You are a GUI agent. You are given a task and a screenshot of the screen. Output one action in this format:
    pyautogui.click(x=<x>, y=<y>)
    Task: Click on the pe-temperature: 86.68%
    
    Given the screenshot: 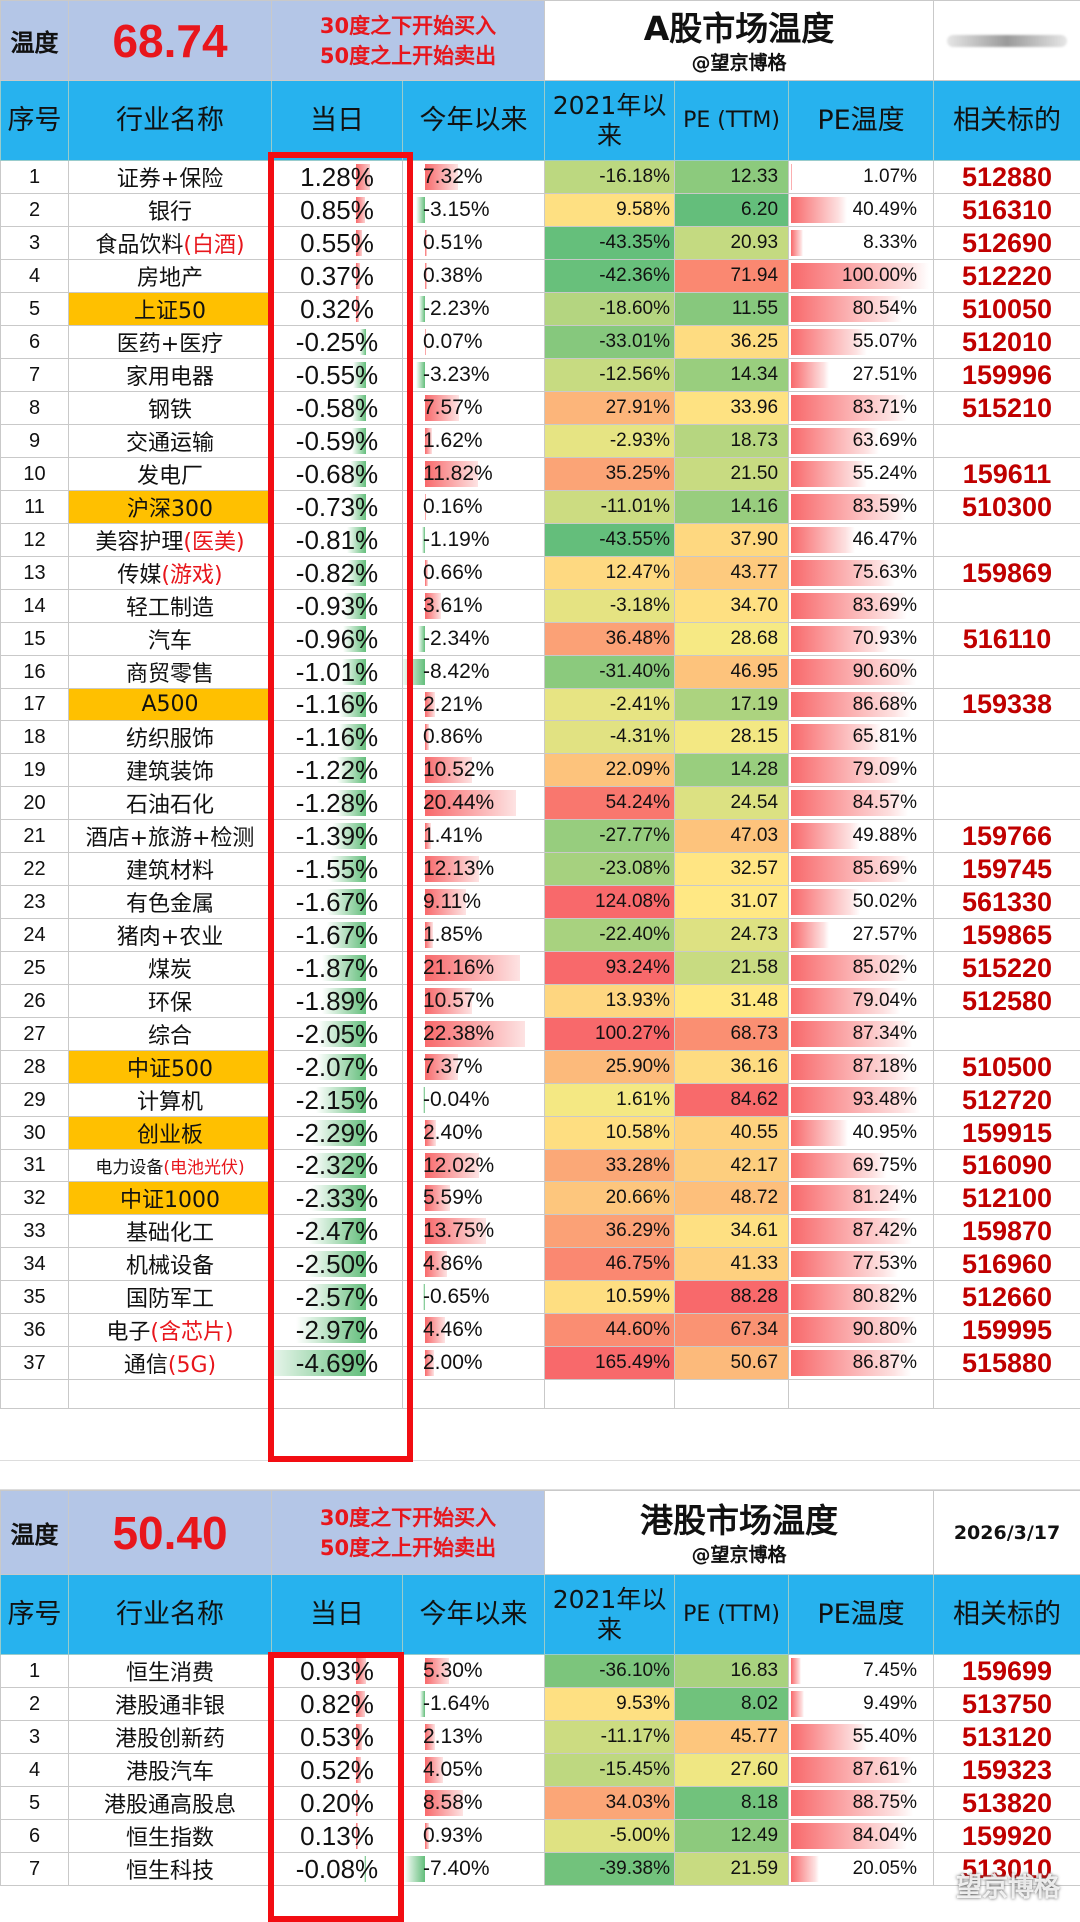 What is the action you would take?
    pyautogui.click(x=861, y=704)
    